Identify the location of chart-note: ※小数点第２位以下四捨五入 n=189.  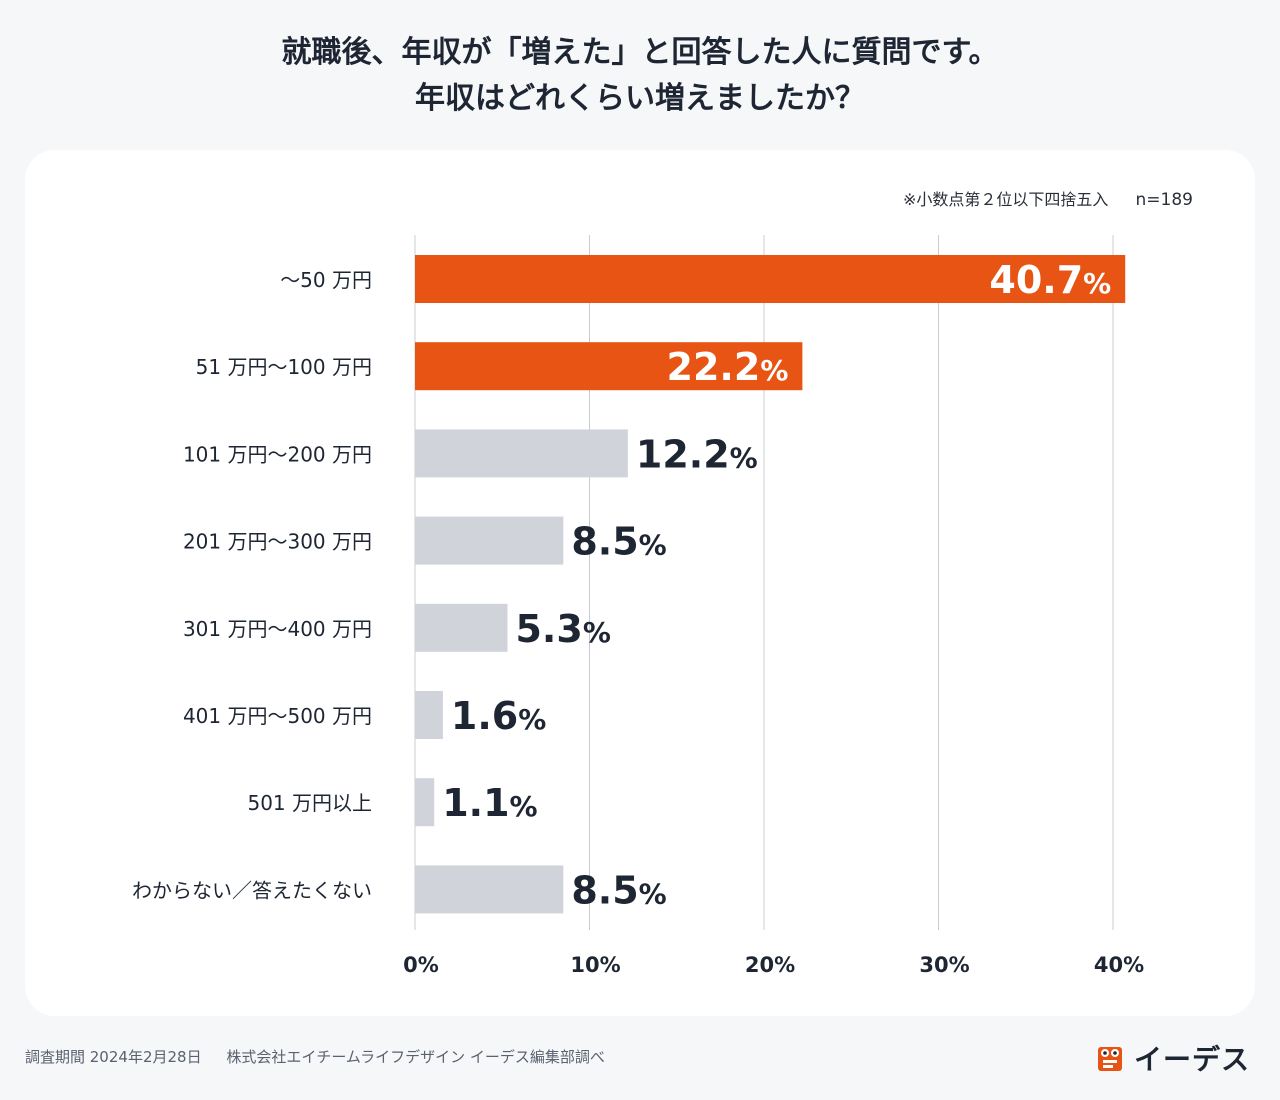
(1048, 198).